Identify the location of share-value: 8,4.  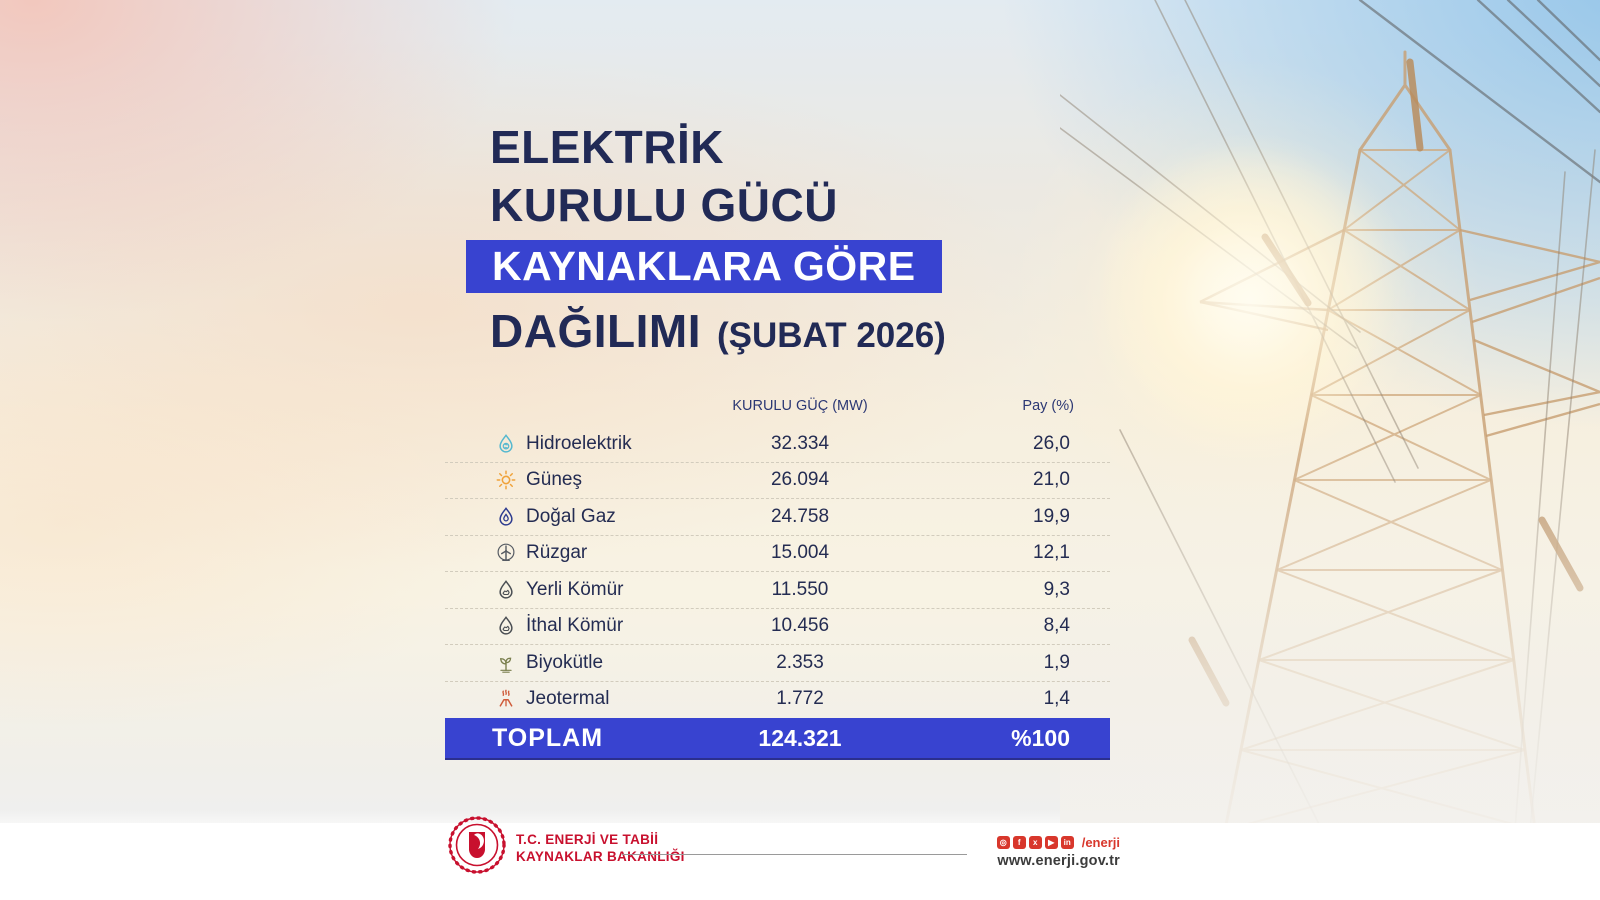
(1056, 626).